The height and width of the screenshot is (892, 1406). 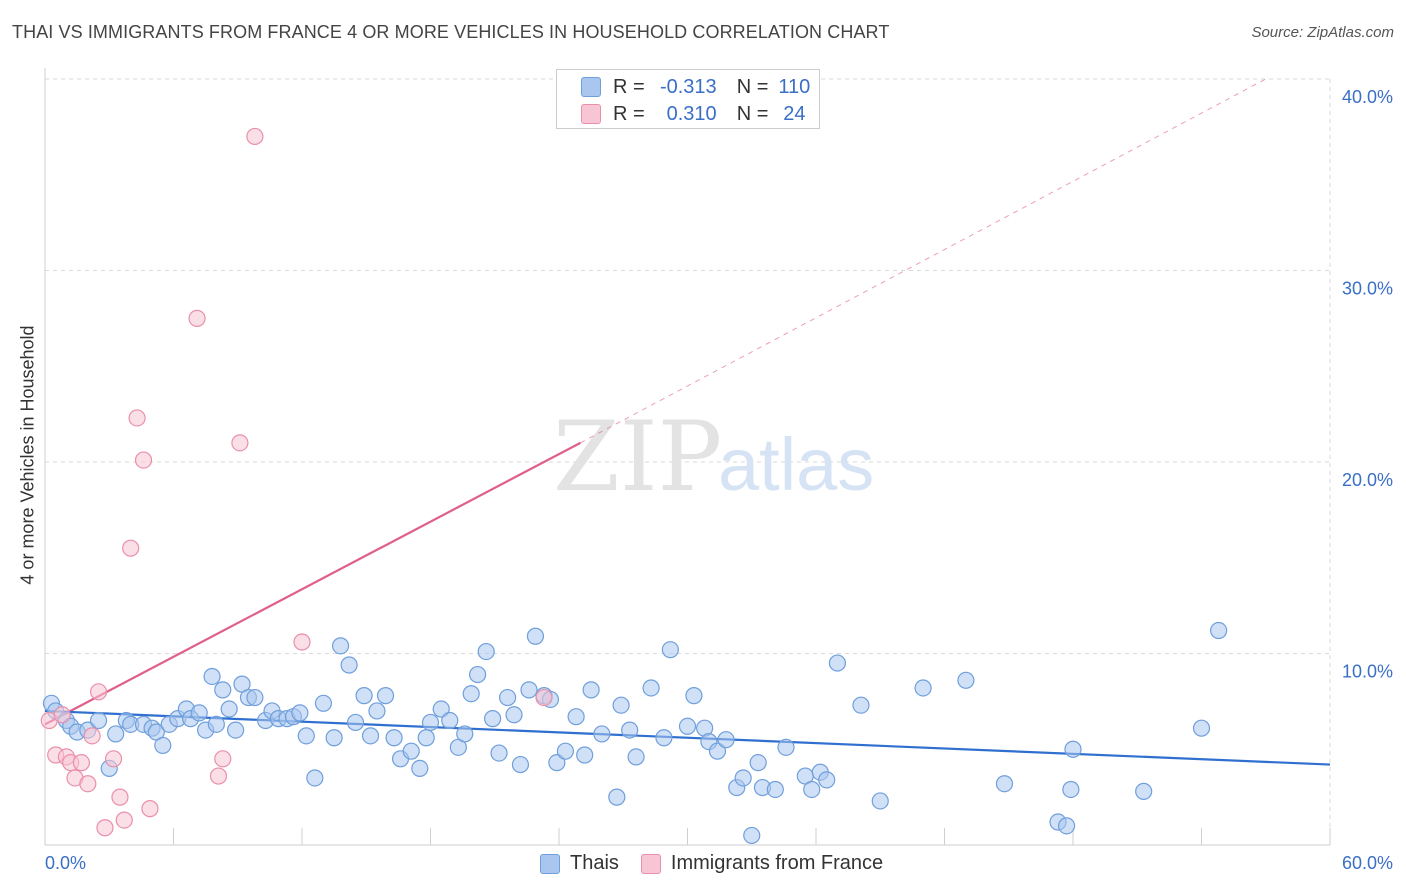 I want to click on x-tick-label-min: 0.0%, so click(x=65, y=863).